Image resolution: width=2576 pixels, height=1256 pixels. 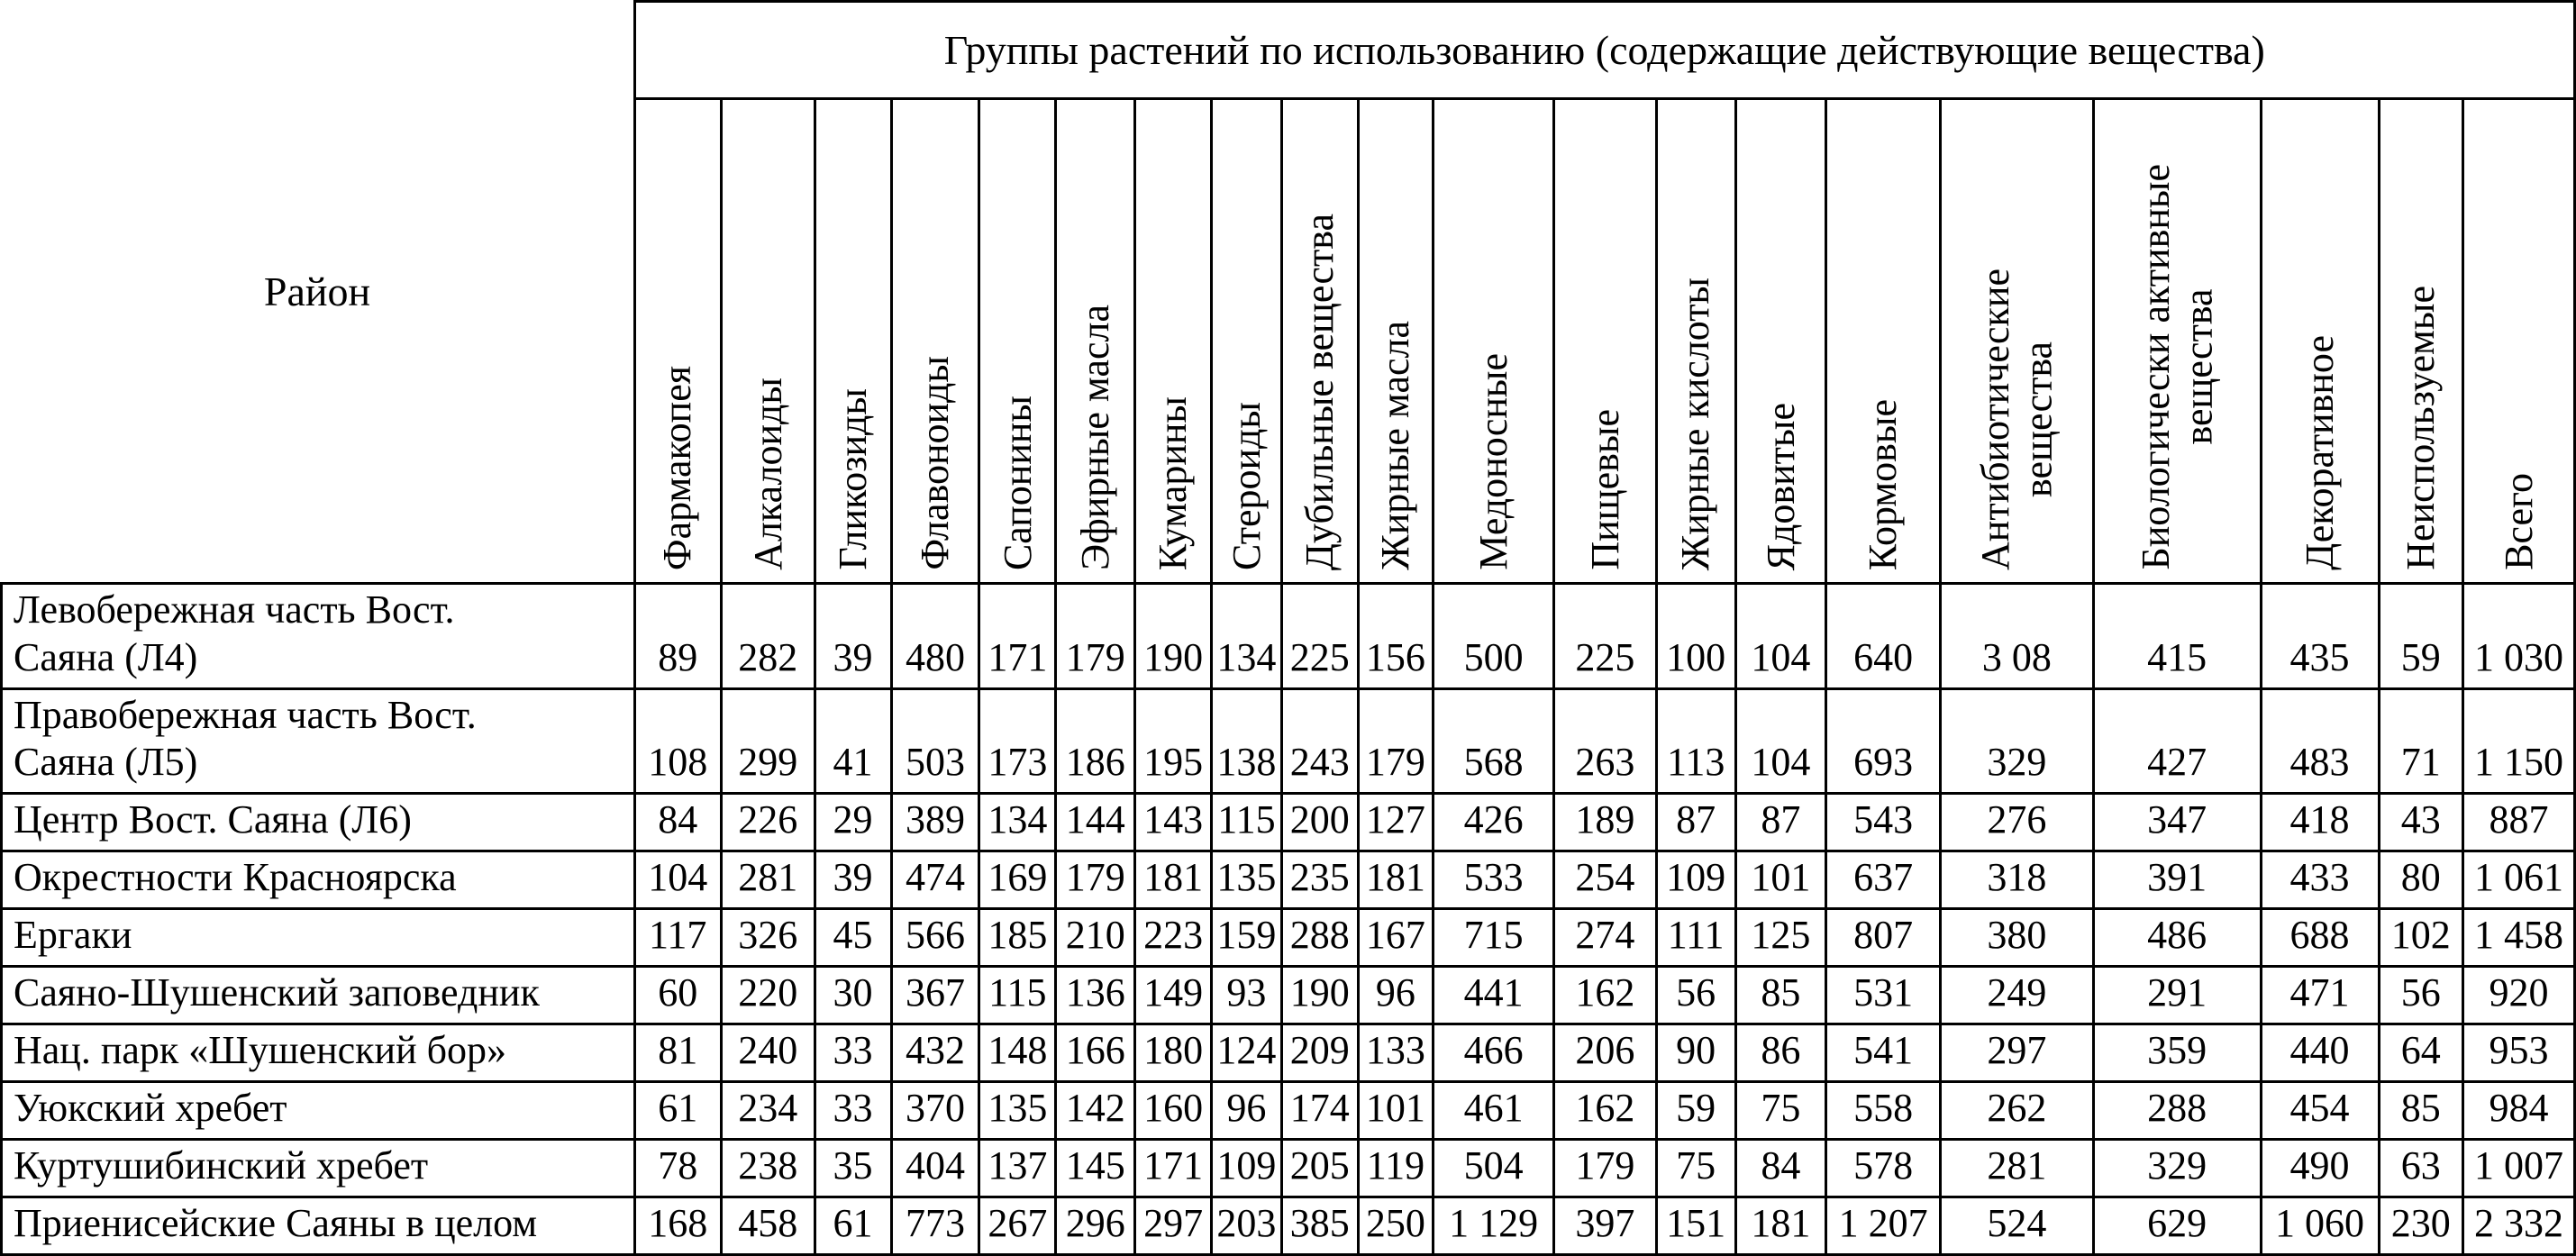 What do you see at coordinates (1395, 938) in the screenshot?
I see `data-cell: 167` at bounding box center [1395, 938].